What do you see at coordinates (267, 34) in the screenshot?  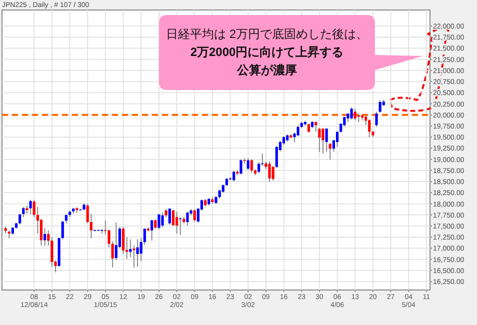 I see `annotation: 日経平均は 2万円で底固めした後は、` at bounding box center [267, 34].